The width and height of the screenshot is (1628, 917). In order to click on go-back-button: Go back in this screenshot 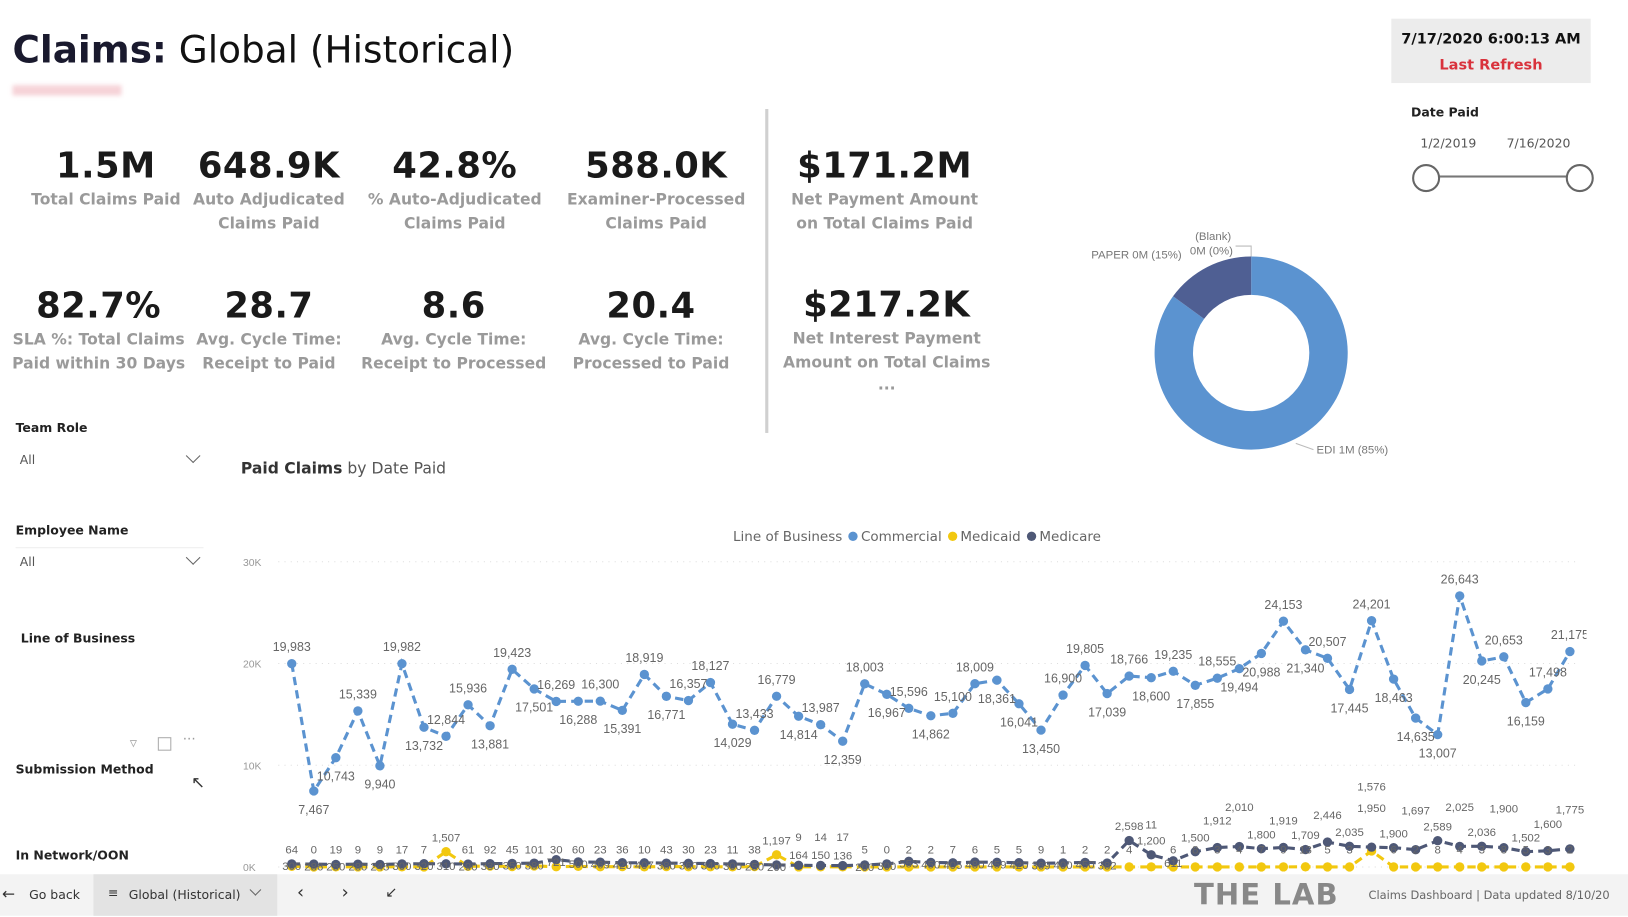, I will do `click(54, 895)`.